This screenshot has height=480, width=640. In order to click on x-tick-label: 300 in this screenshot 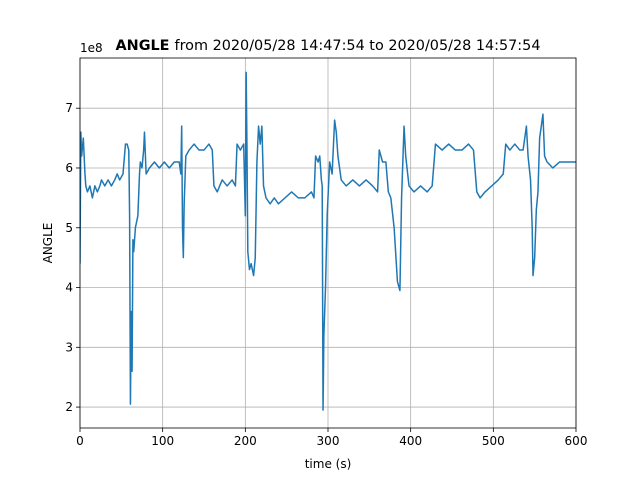, I will do `click(328, 441)`.